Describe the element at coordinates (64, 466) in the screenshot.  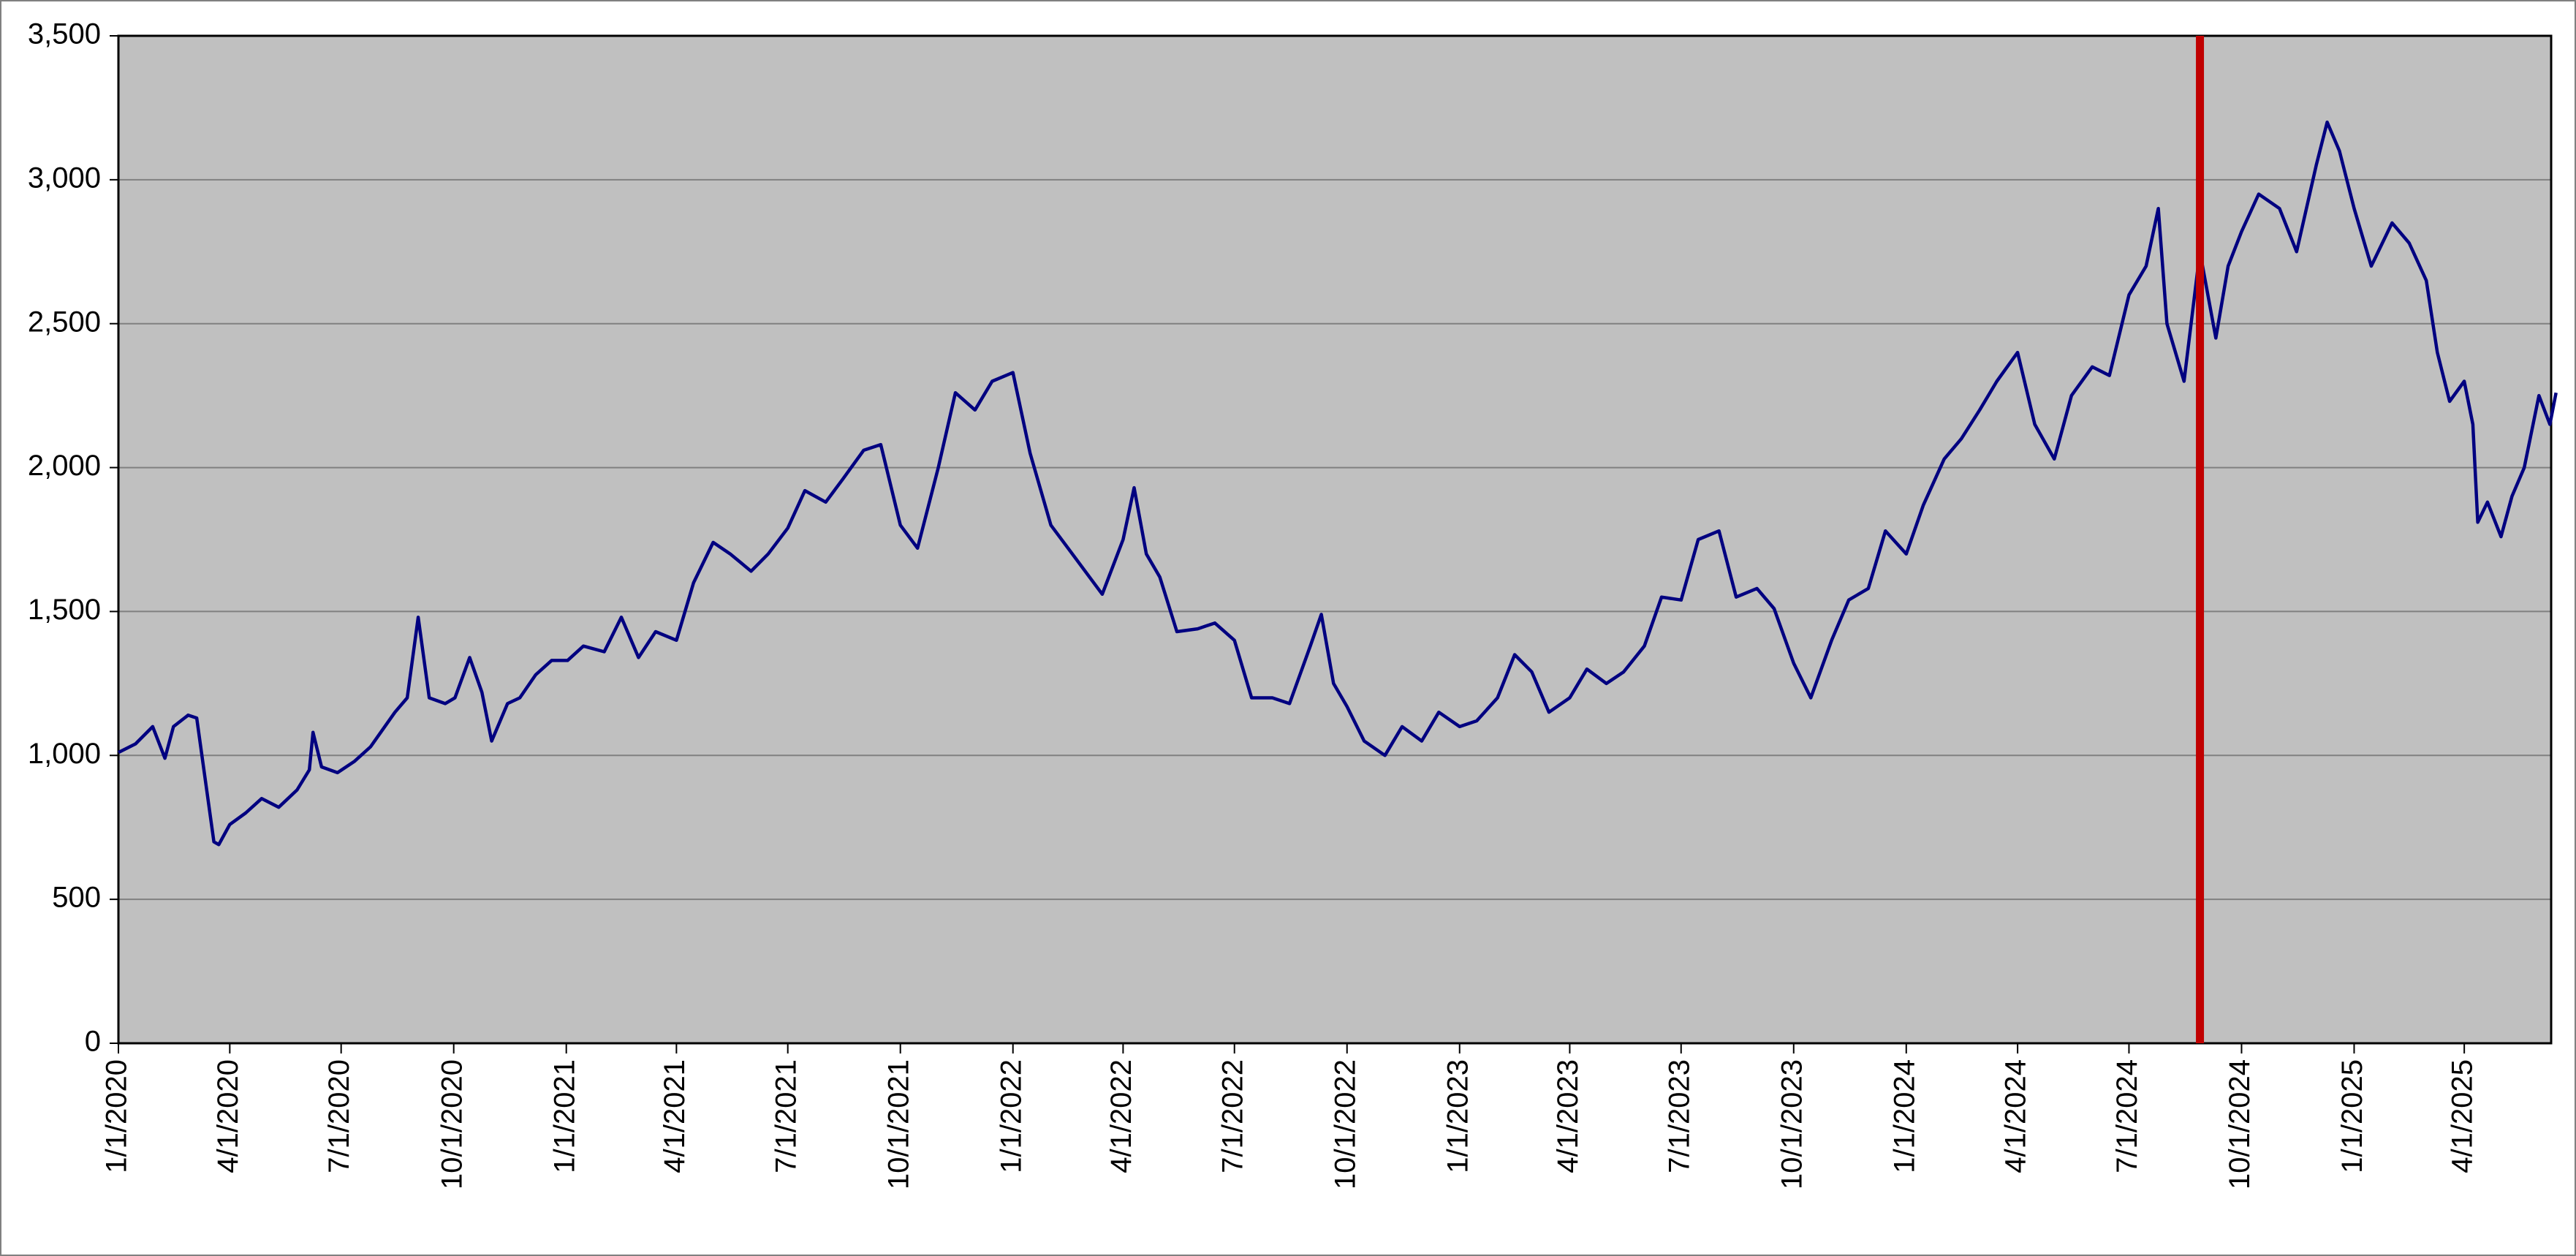
I see `y-tick-label: 2,000` at that location.